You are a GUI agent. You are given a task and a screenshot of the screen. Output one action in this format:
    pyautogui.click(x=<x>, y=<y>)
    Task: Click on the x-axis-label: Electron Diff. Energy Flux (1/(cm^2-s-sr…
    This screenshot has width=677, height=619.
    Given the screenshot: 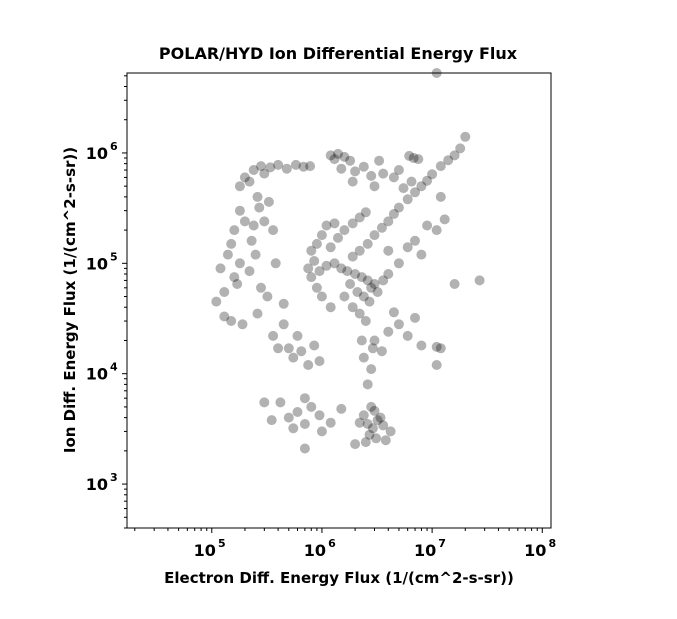 What is the action you would take?
    pyautogui.click(x=339, y=578)
    